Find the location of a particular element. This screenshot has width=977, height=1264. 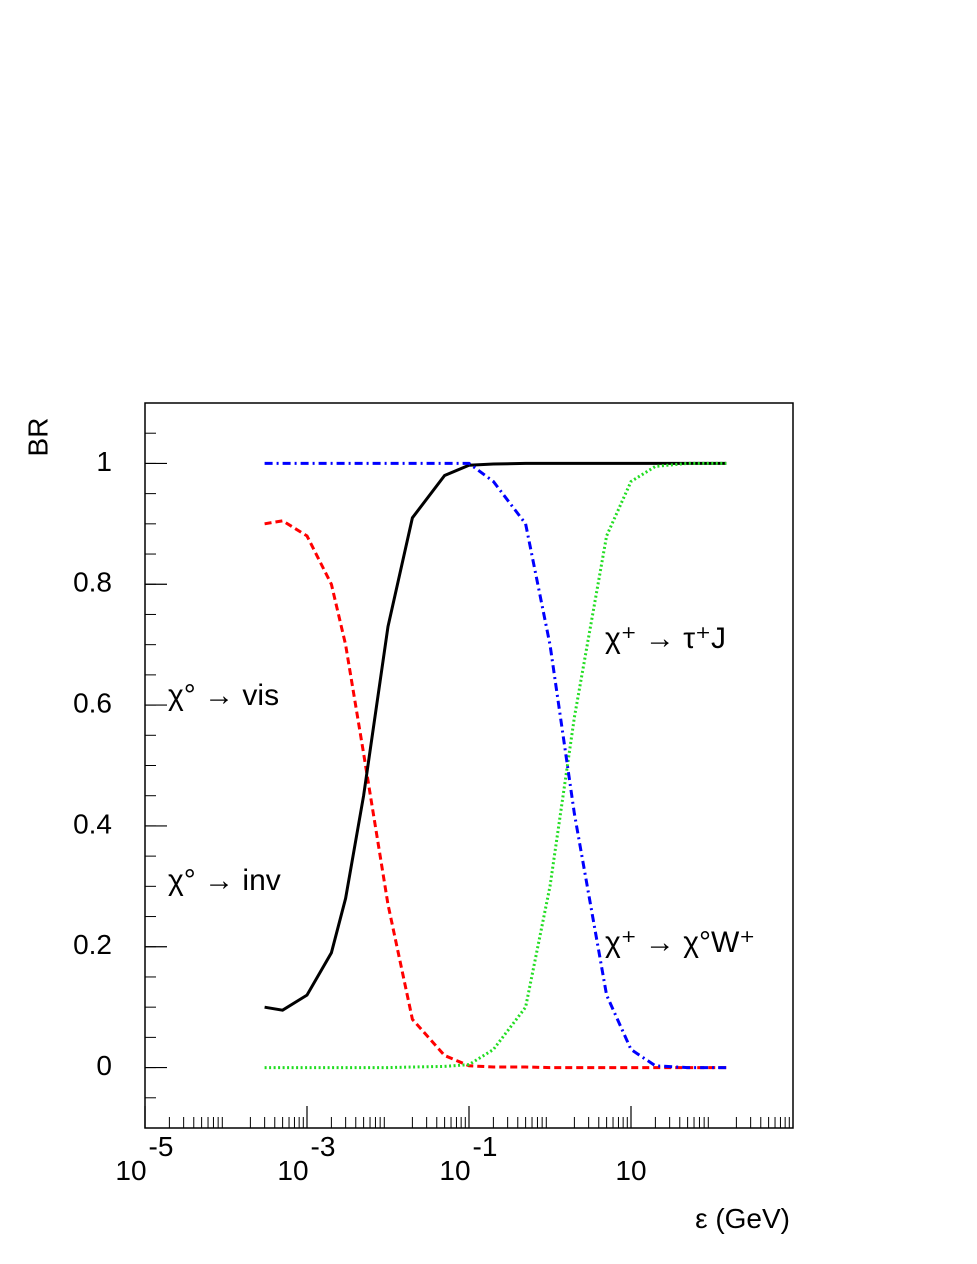

x-tick-exponent: -3 is located at coordinates (323, 1146).